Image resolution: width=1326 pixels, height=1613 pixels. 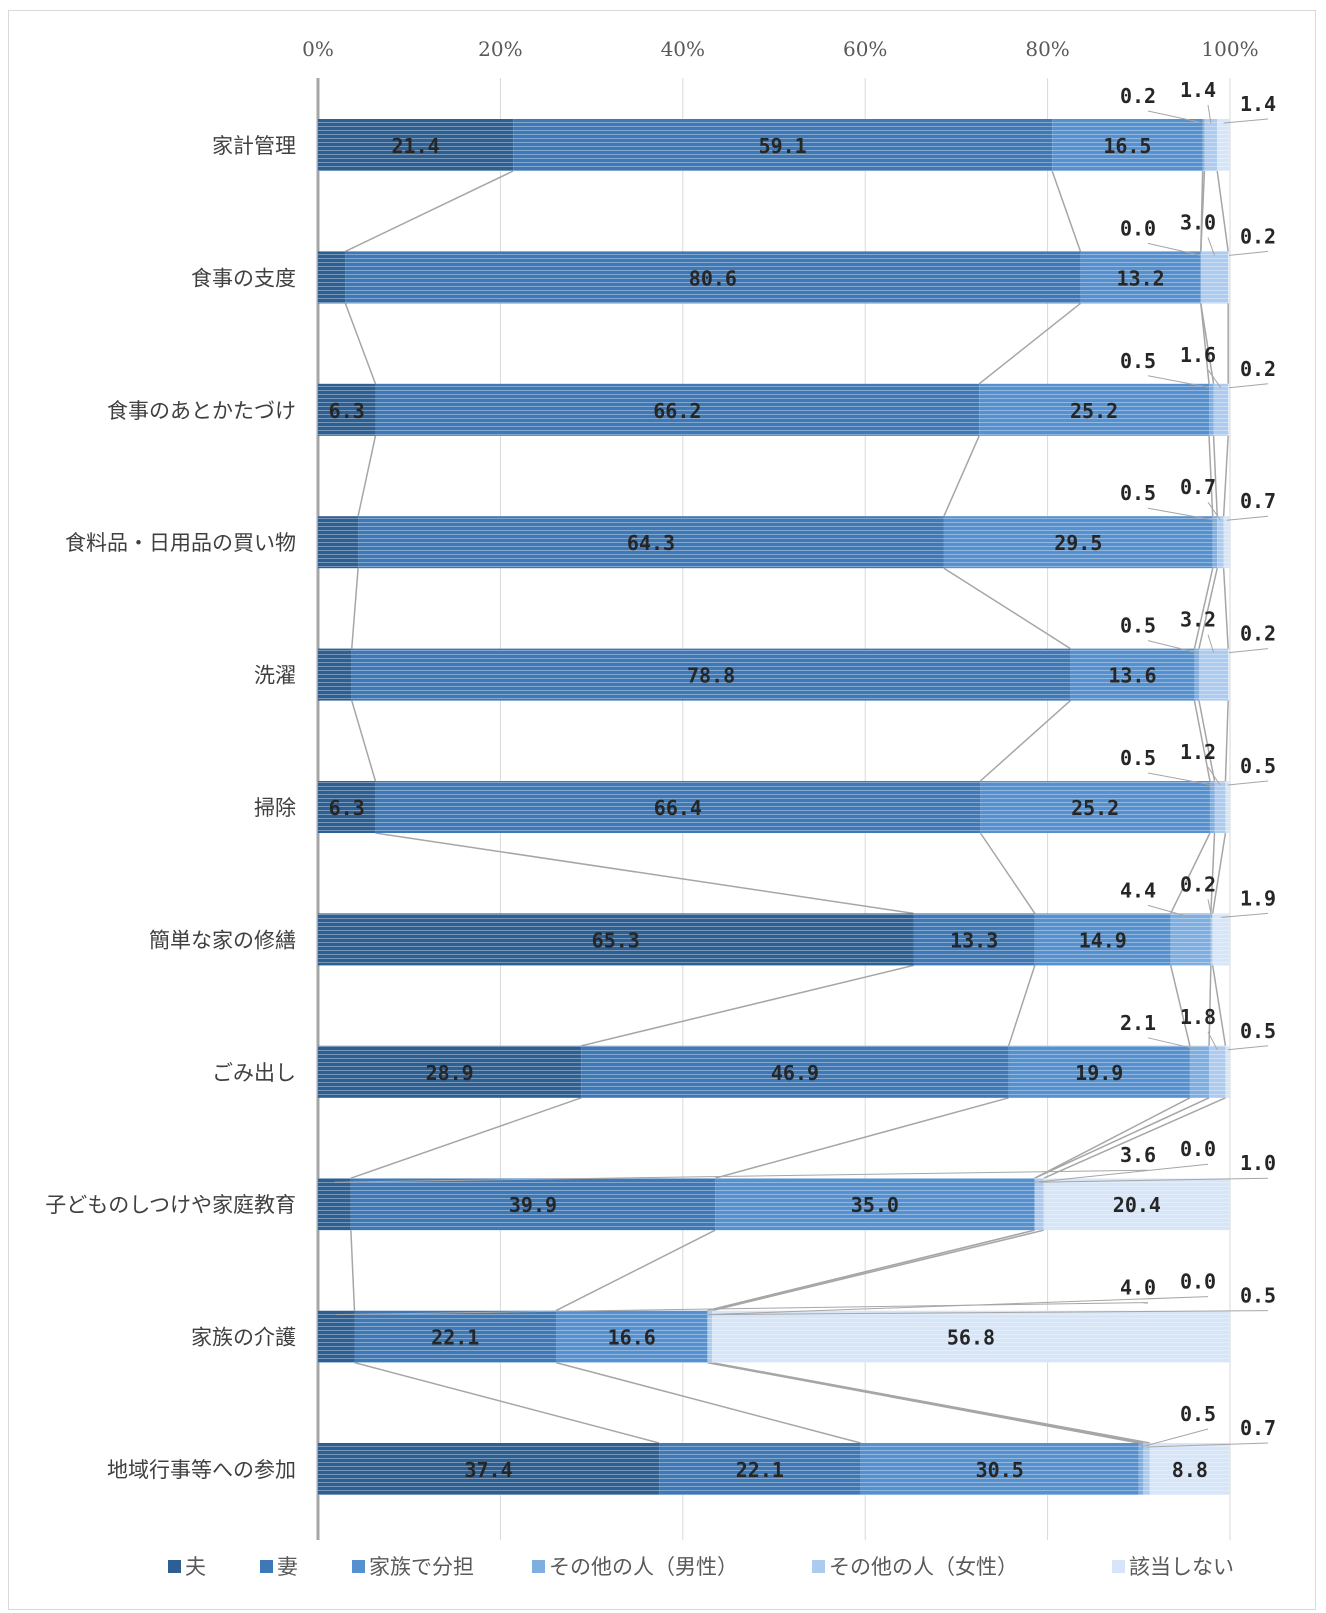 What do you see at coordinates (500, 49) in the screenshot?
I see `x-tick-label: 20%` at bounding box center [500, 49].